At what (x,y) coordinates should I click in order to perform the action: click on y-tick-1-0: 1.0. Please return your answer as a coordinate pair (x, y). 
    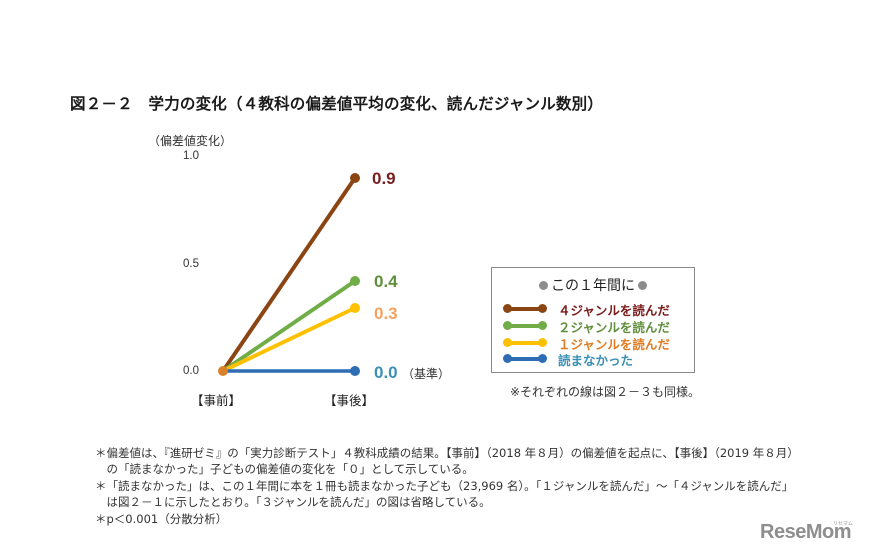
    Looking at the image, I should click on (191, 156).